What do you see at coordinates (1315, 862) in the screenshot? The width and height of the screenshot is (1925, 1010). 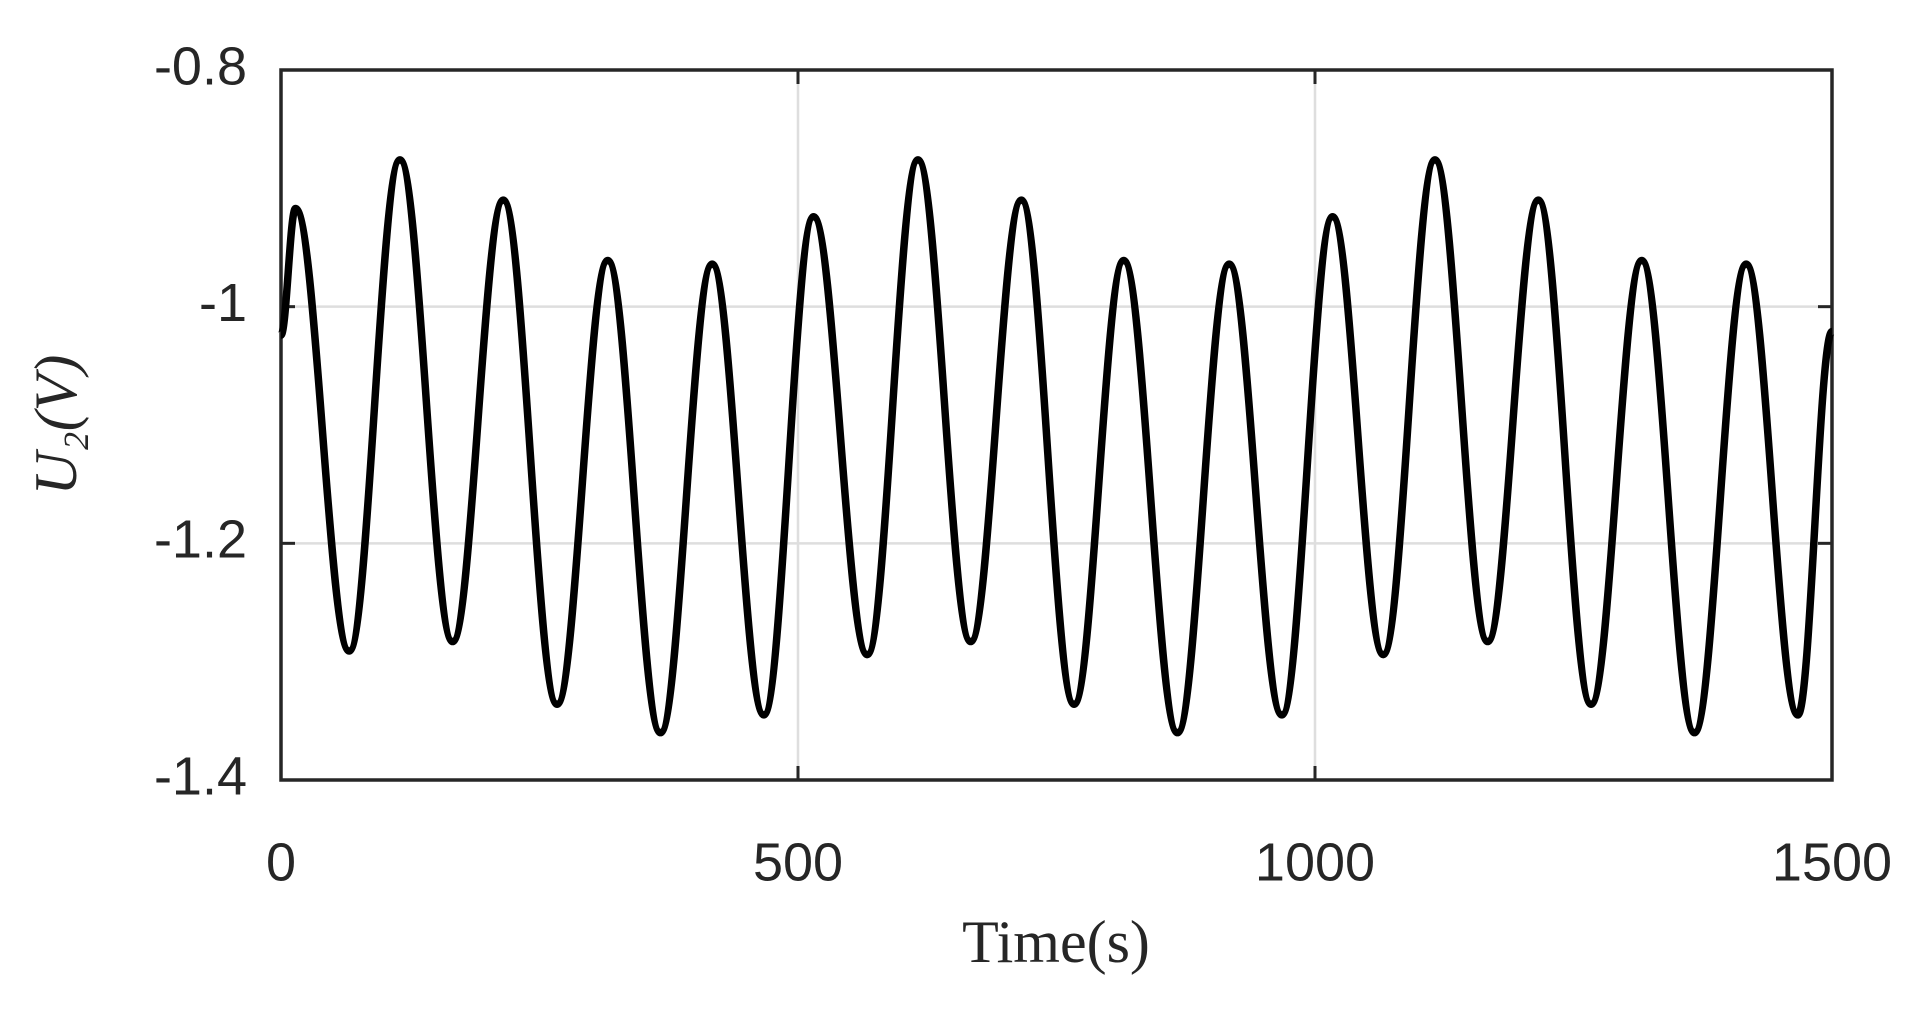 I see `x-tick-label: 1000` at bounding box center [1315, 862].